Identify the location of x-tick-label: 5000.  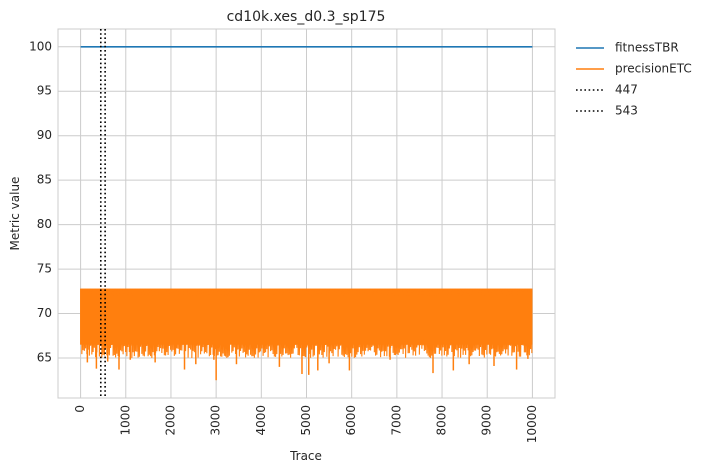
(306, 420).